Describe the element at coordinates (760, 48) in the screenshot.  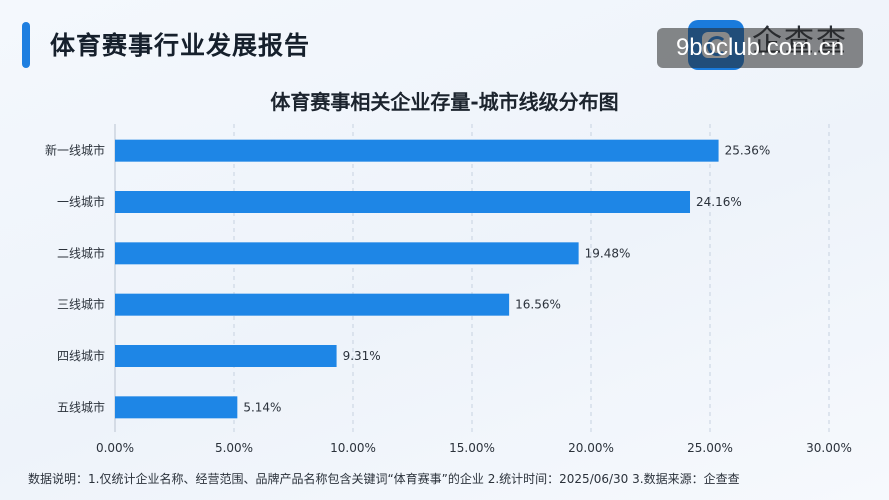
I see `watermark: 9boclub.com.cn` at that location.